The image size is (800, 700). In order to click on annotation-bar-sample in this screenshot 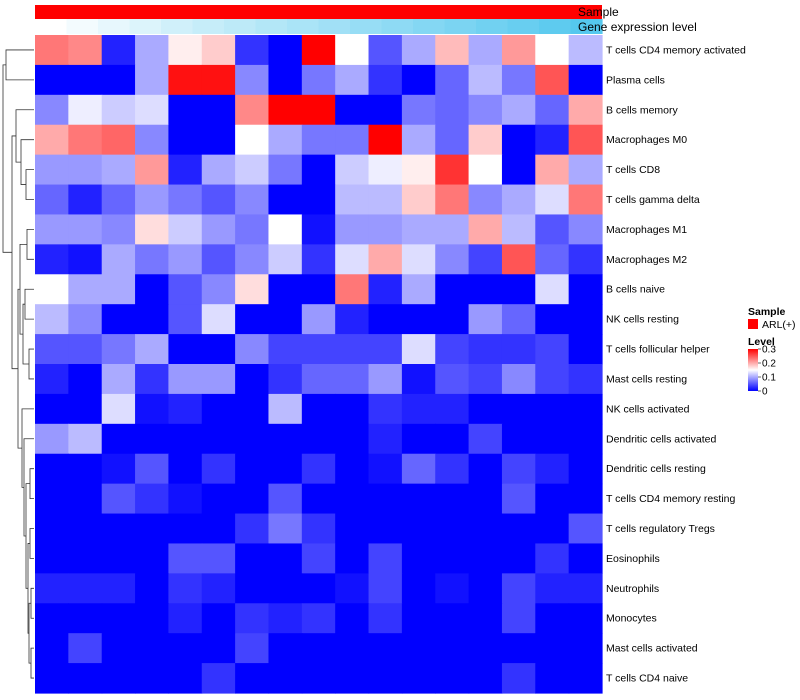, I will do `click(318, 12)`.